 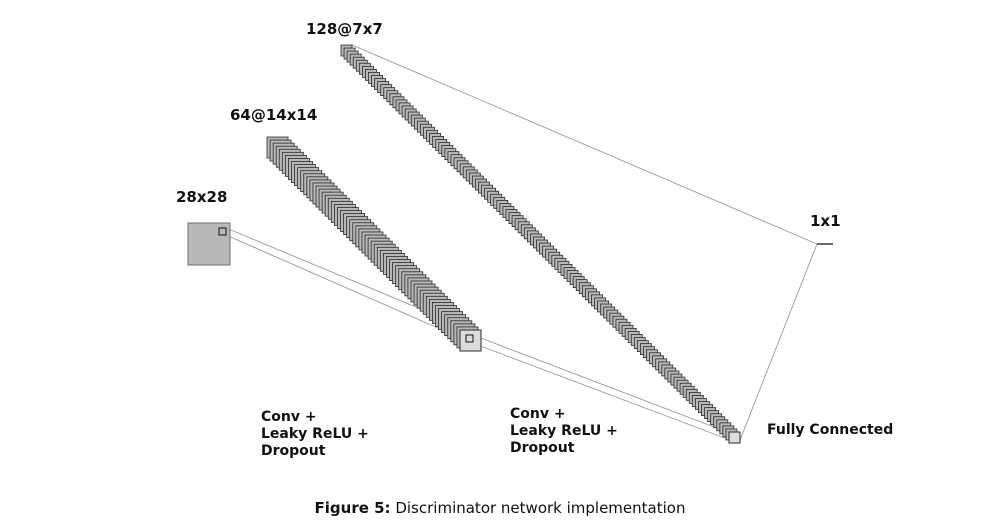 I want to click on caption-text: Discriminator network implementation, so click(x=540, y=508).